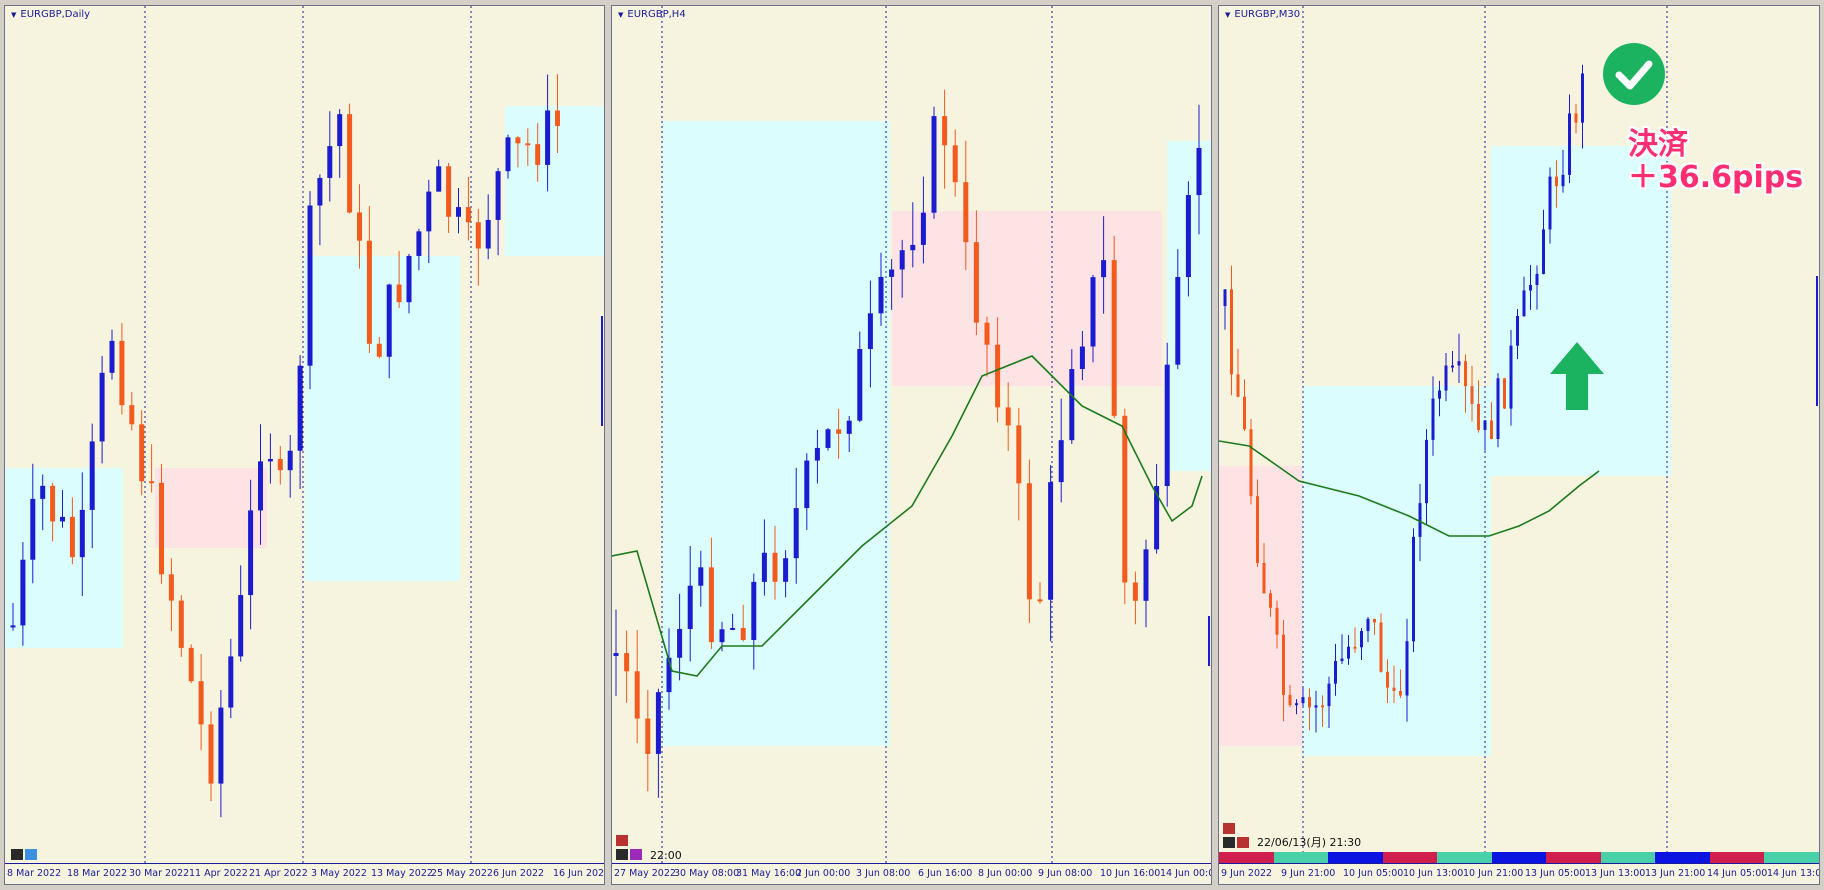  What do you see at coordinates (1658, 144) in the screenshot?
I see `status-label: 決済` at bounding box center [1658, 144].